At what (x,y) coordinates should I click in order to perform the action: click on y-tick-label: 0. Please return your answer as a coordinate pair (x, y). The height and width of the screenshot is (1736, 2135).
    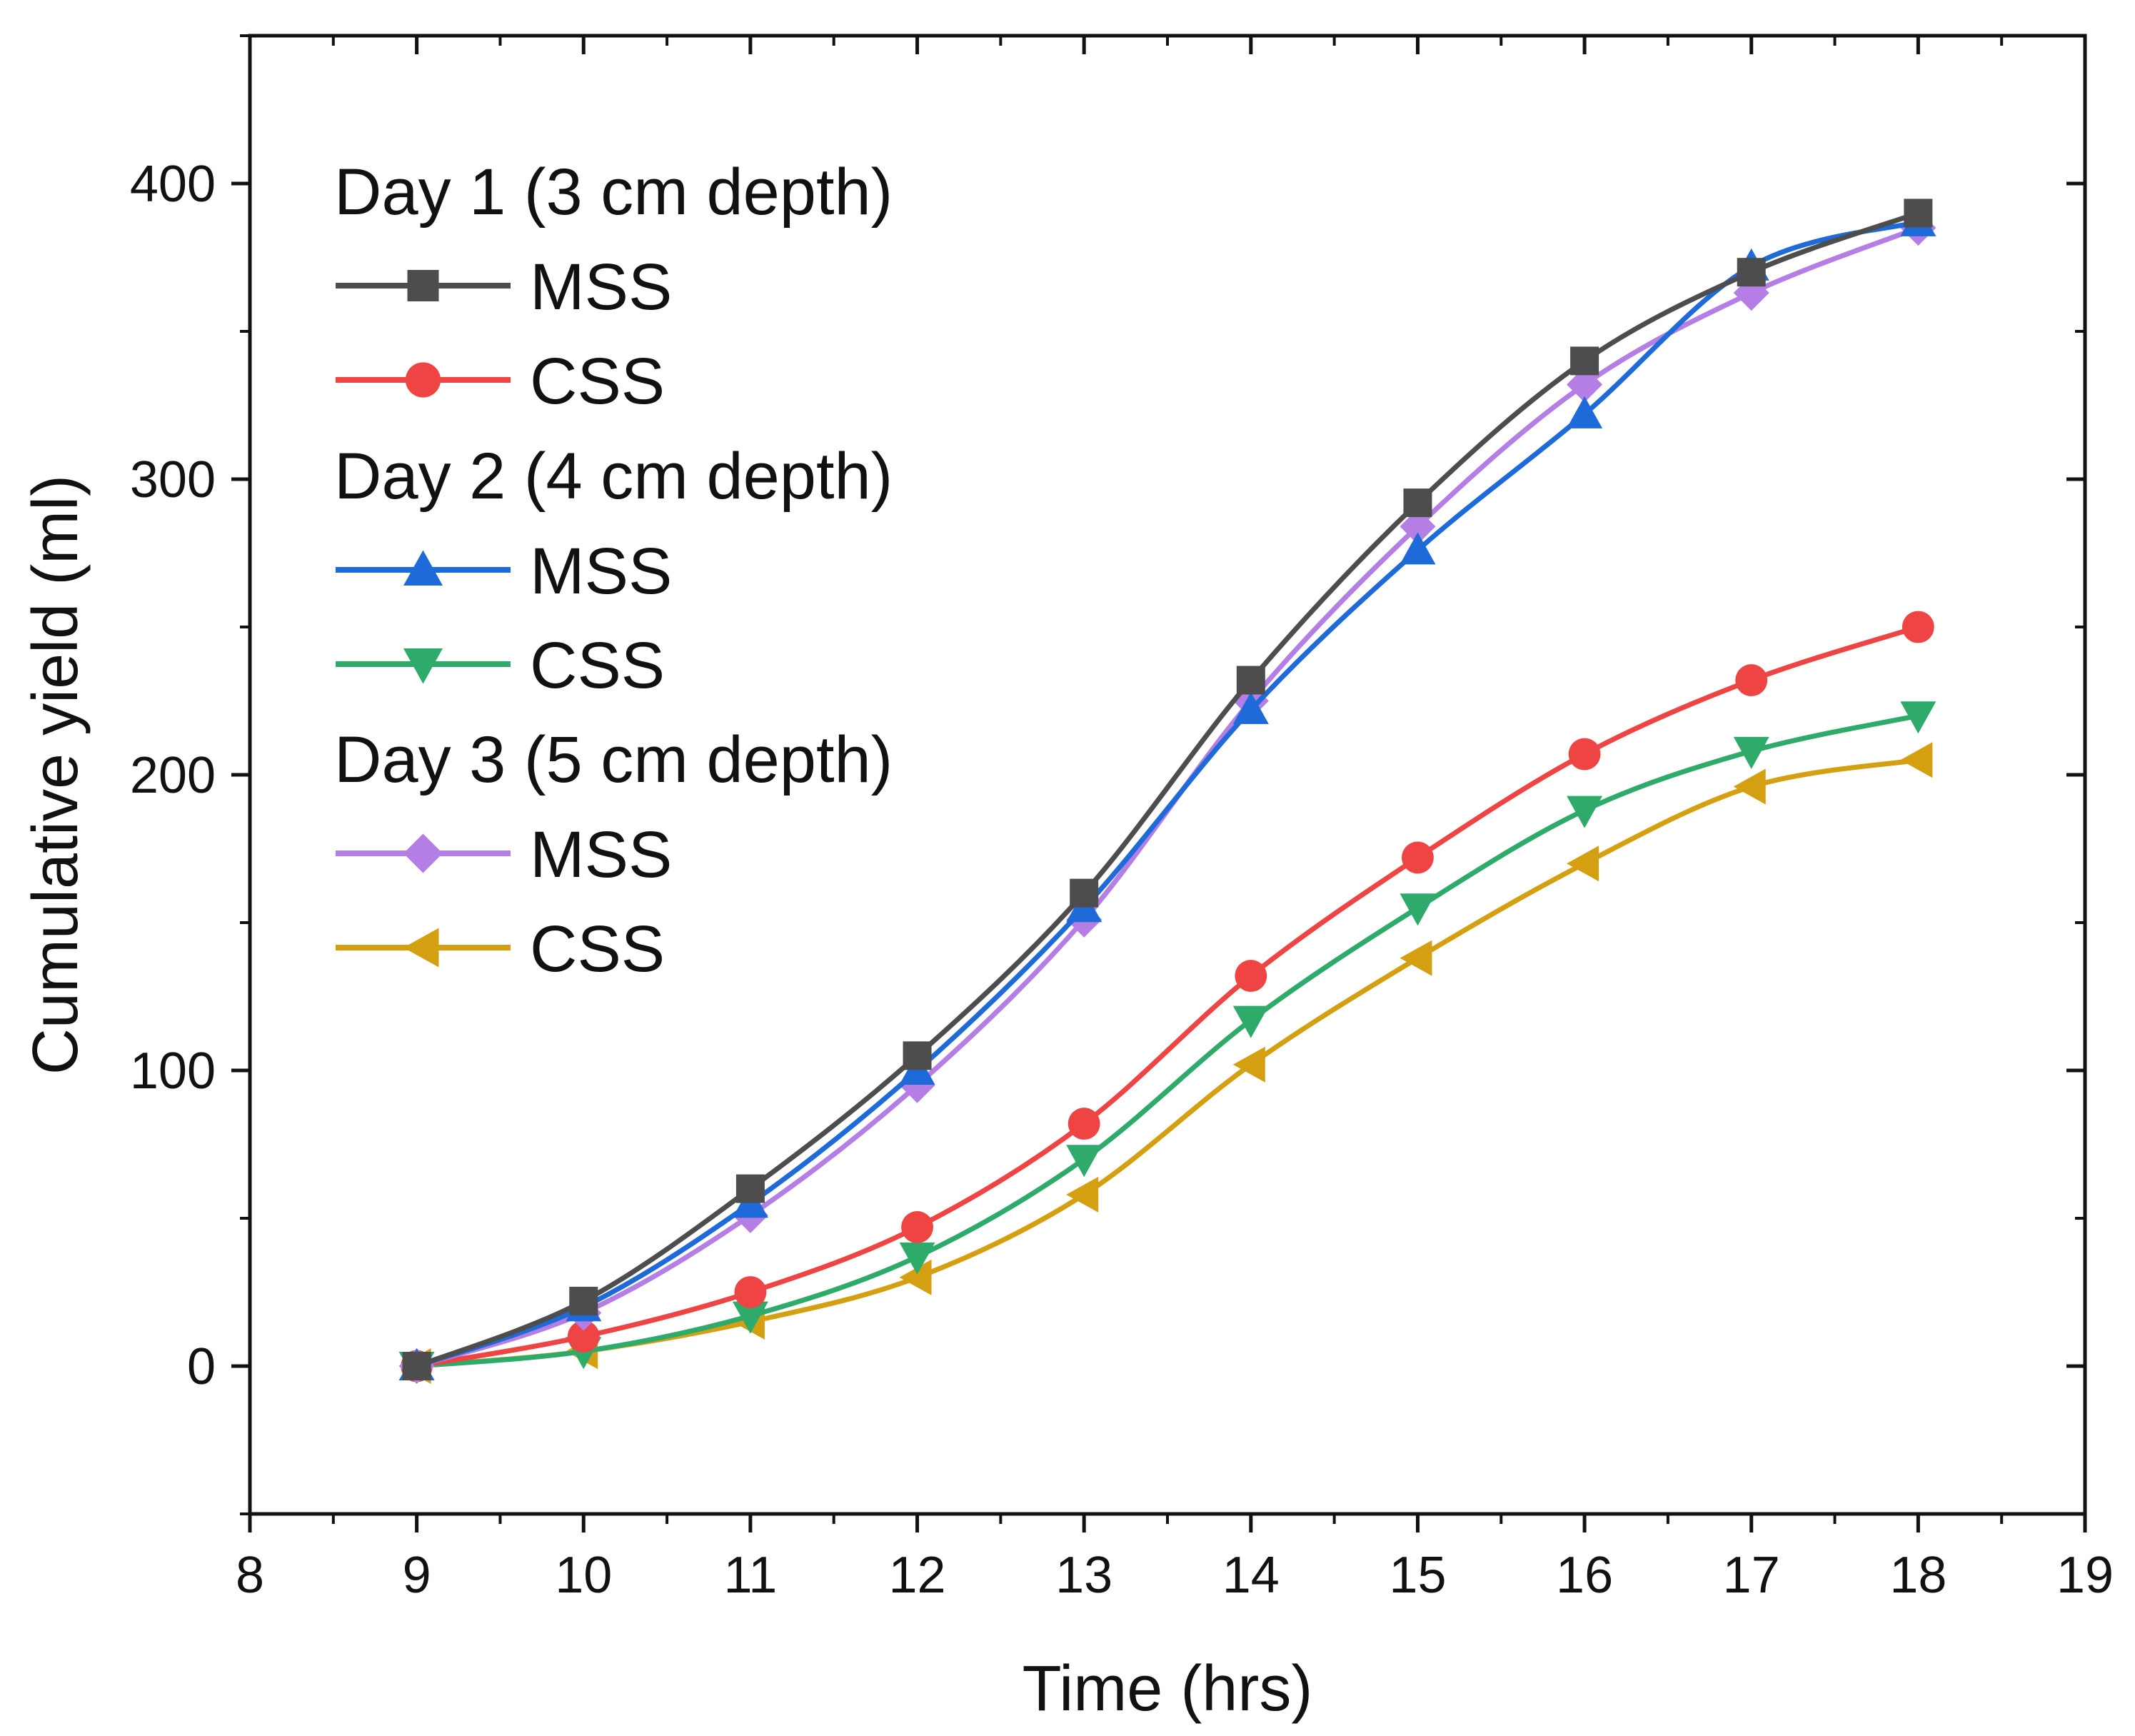
    Looking at the image, I should click on (201, 1366).